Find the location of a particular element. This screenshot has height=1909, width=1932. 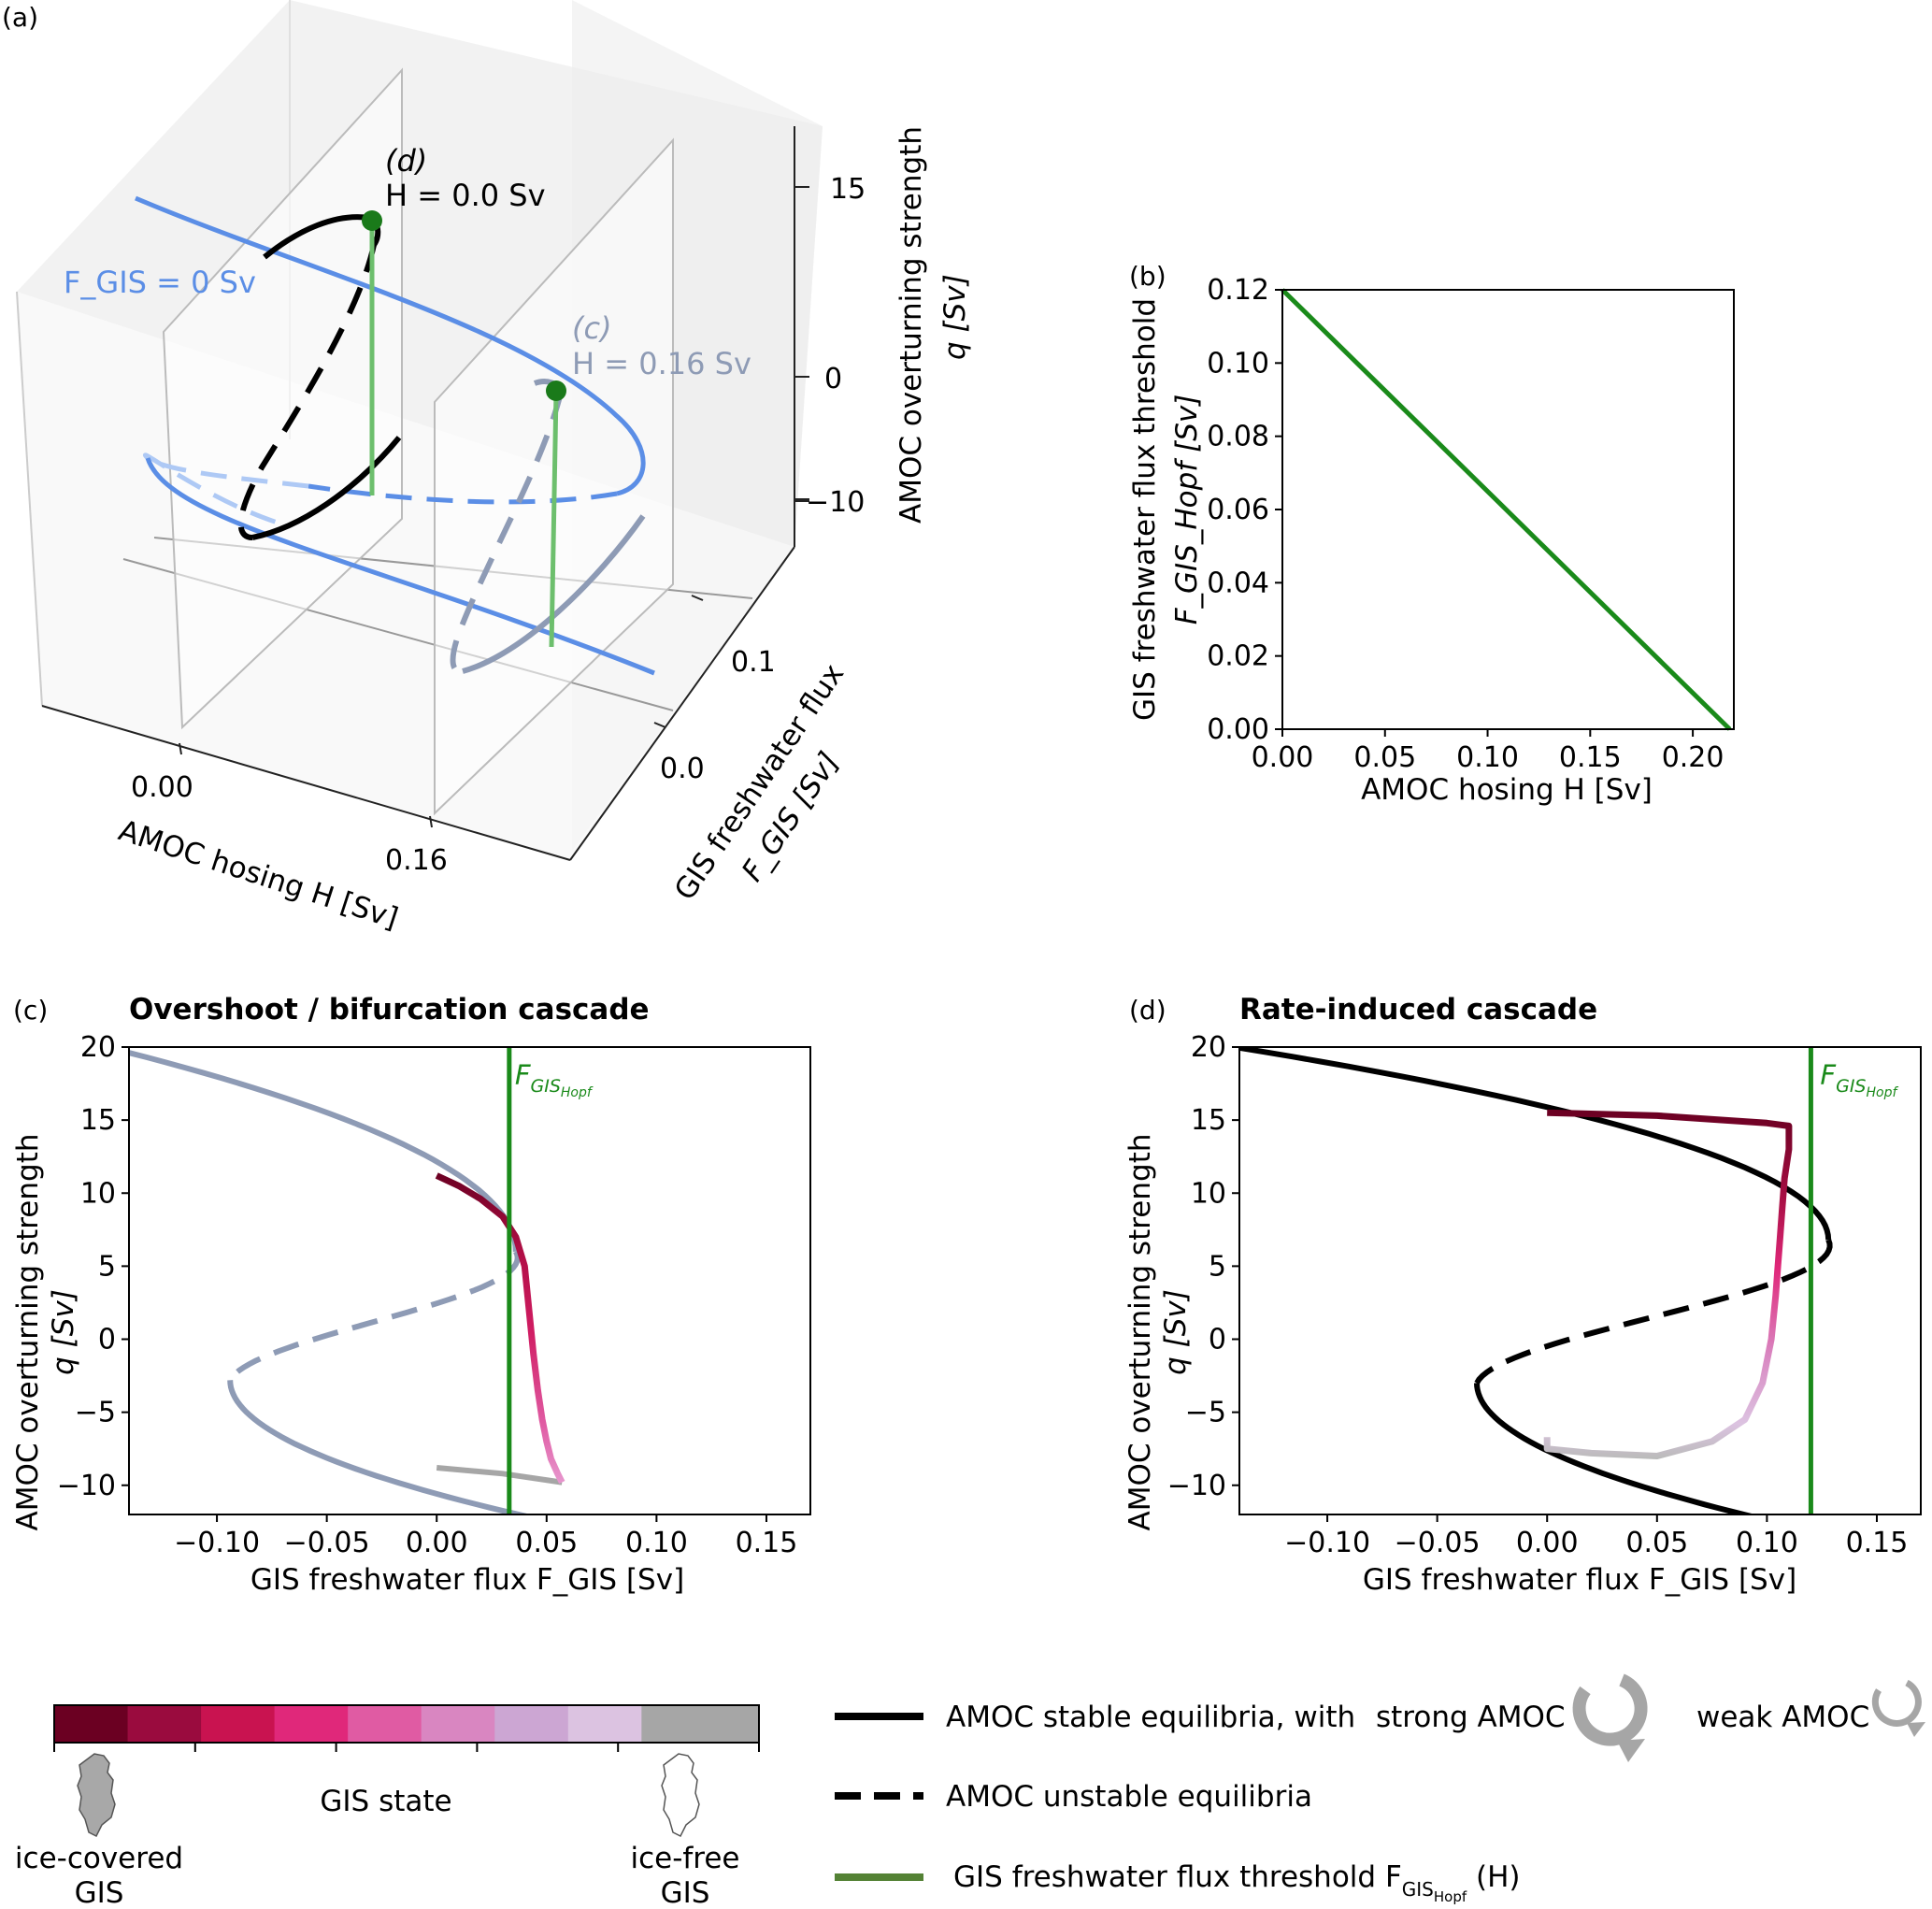

d-x-tick-label: 0.05 is located at coordinates (1656, 1543).